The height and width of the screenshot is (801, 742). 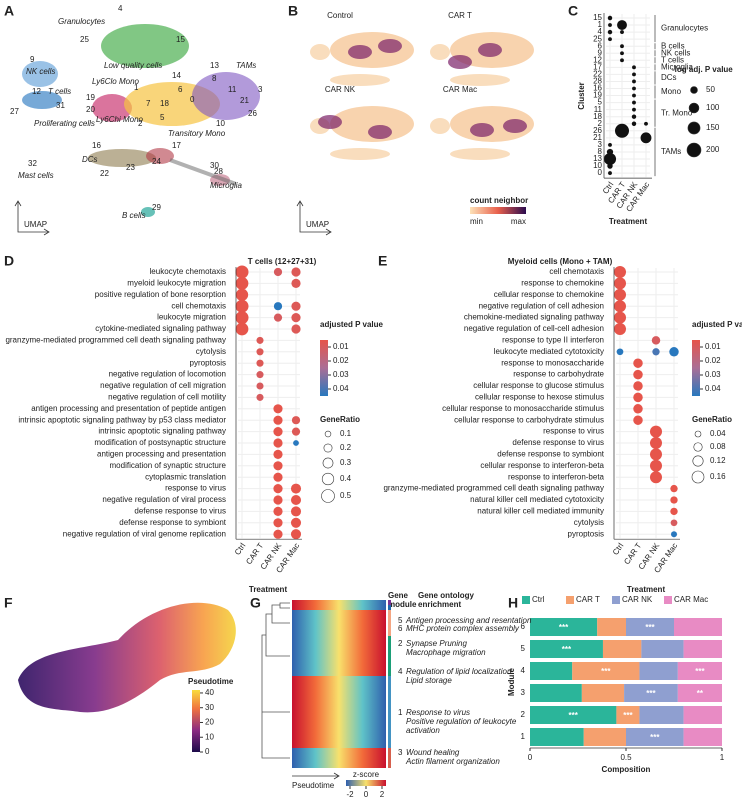 What do you see at coordinates (90, 159) in the screenshot?
I see `cluster-label: DCs` at bounding box center [90, 159].